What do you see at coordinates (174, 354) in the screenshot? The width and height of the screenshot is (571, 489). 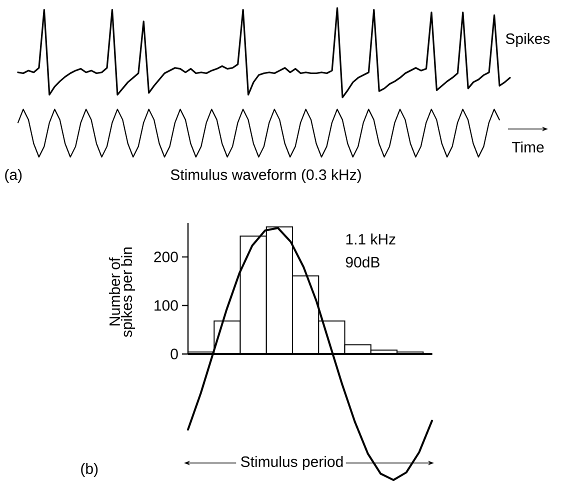 I see `y-tick-label: 0` at bounding box center [174, 354].